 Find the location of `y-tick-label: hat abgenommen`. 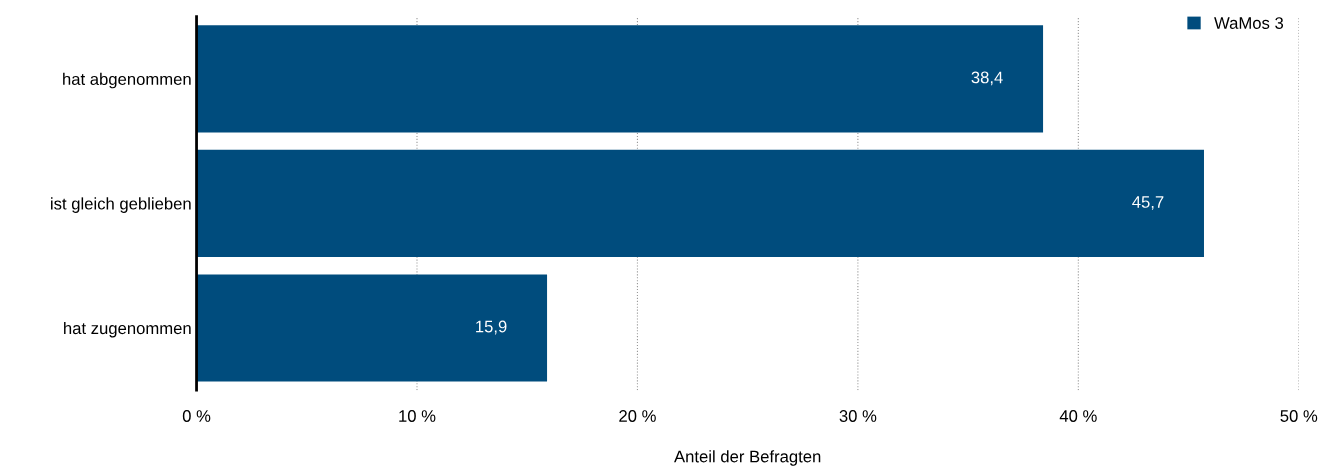

y-tick-label: hat abgenommen is located at coordinates (127, 80).